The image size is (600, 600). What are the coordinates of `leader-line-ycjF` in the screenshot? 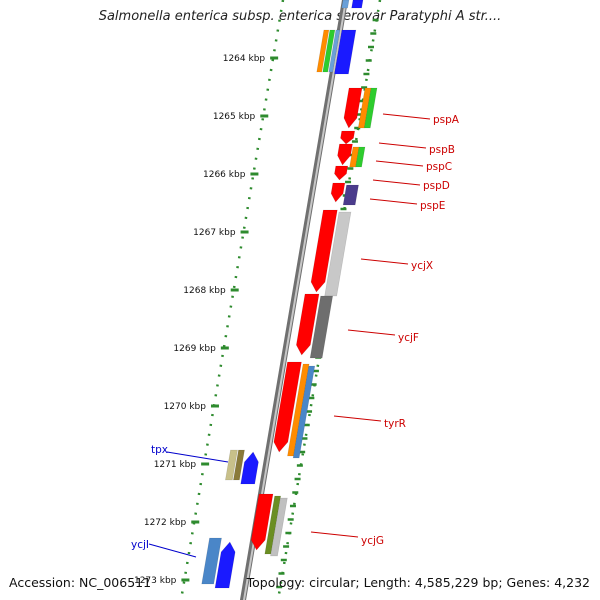 It's located at (371, 332).